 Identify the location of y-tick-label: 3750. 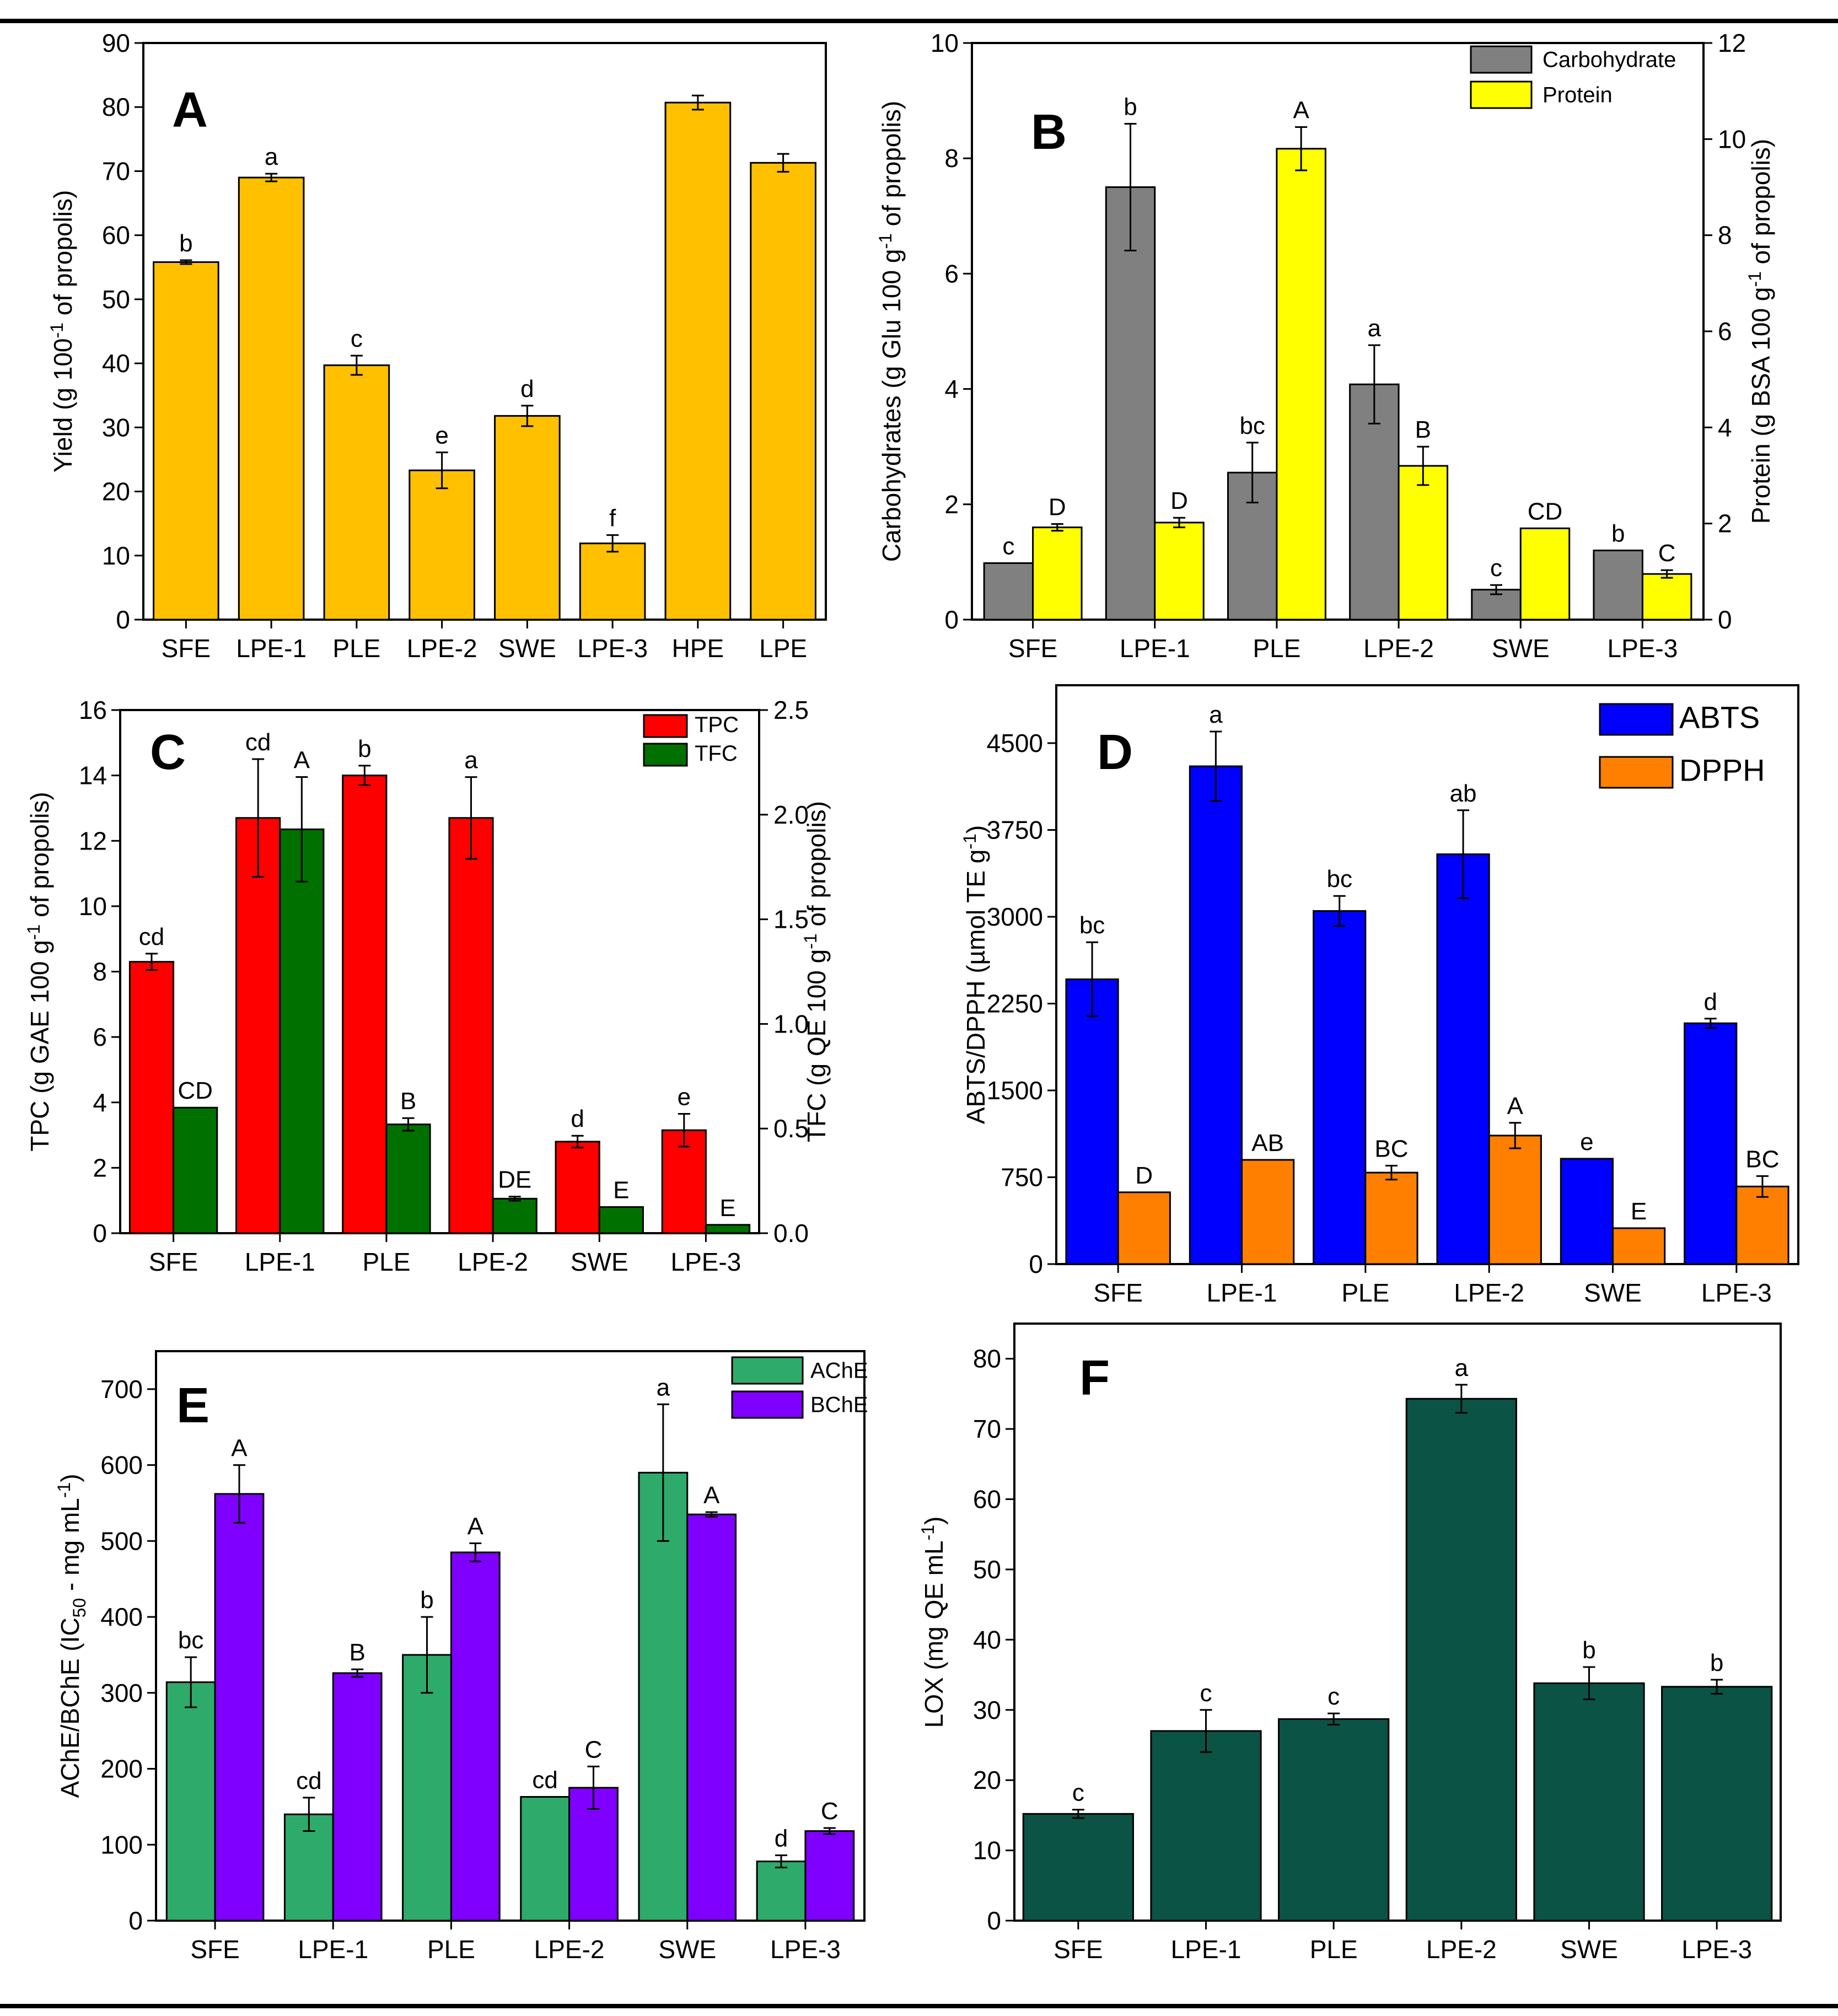
(1015, 830).